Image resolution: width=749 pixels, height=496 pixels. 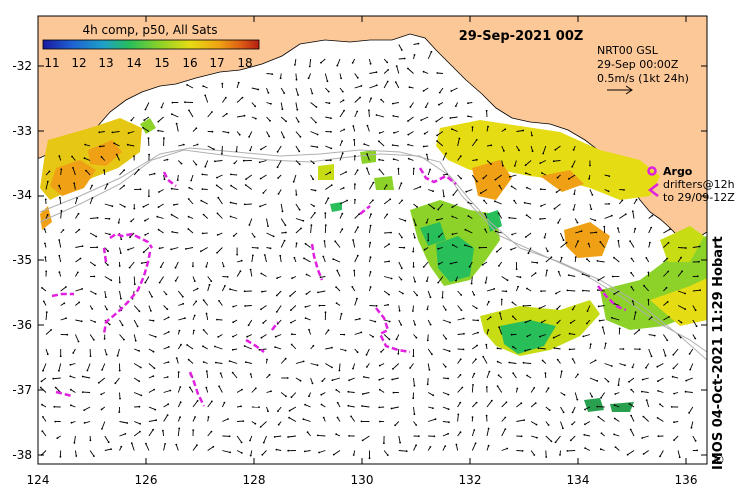 What do you see at coordinates (133, 63) in the screenshot?
I see `colorbar-tick: 14` at bounding box center [133, 63].